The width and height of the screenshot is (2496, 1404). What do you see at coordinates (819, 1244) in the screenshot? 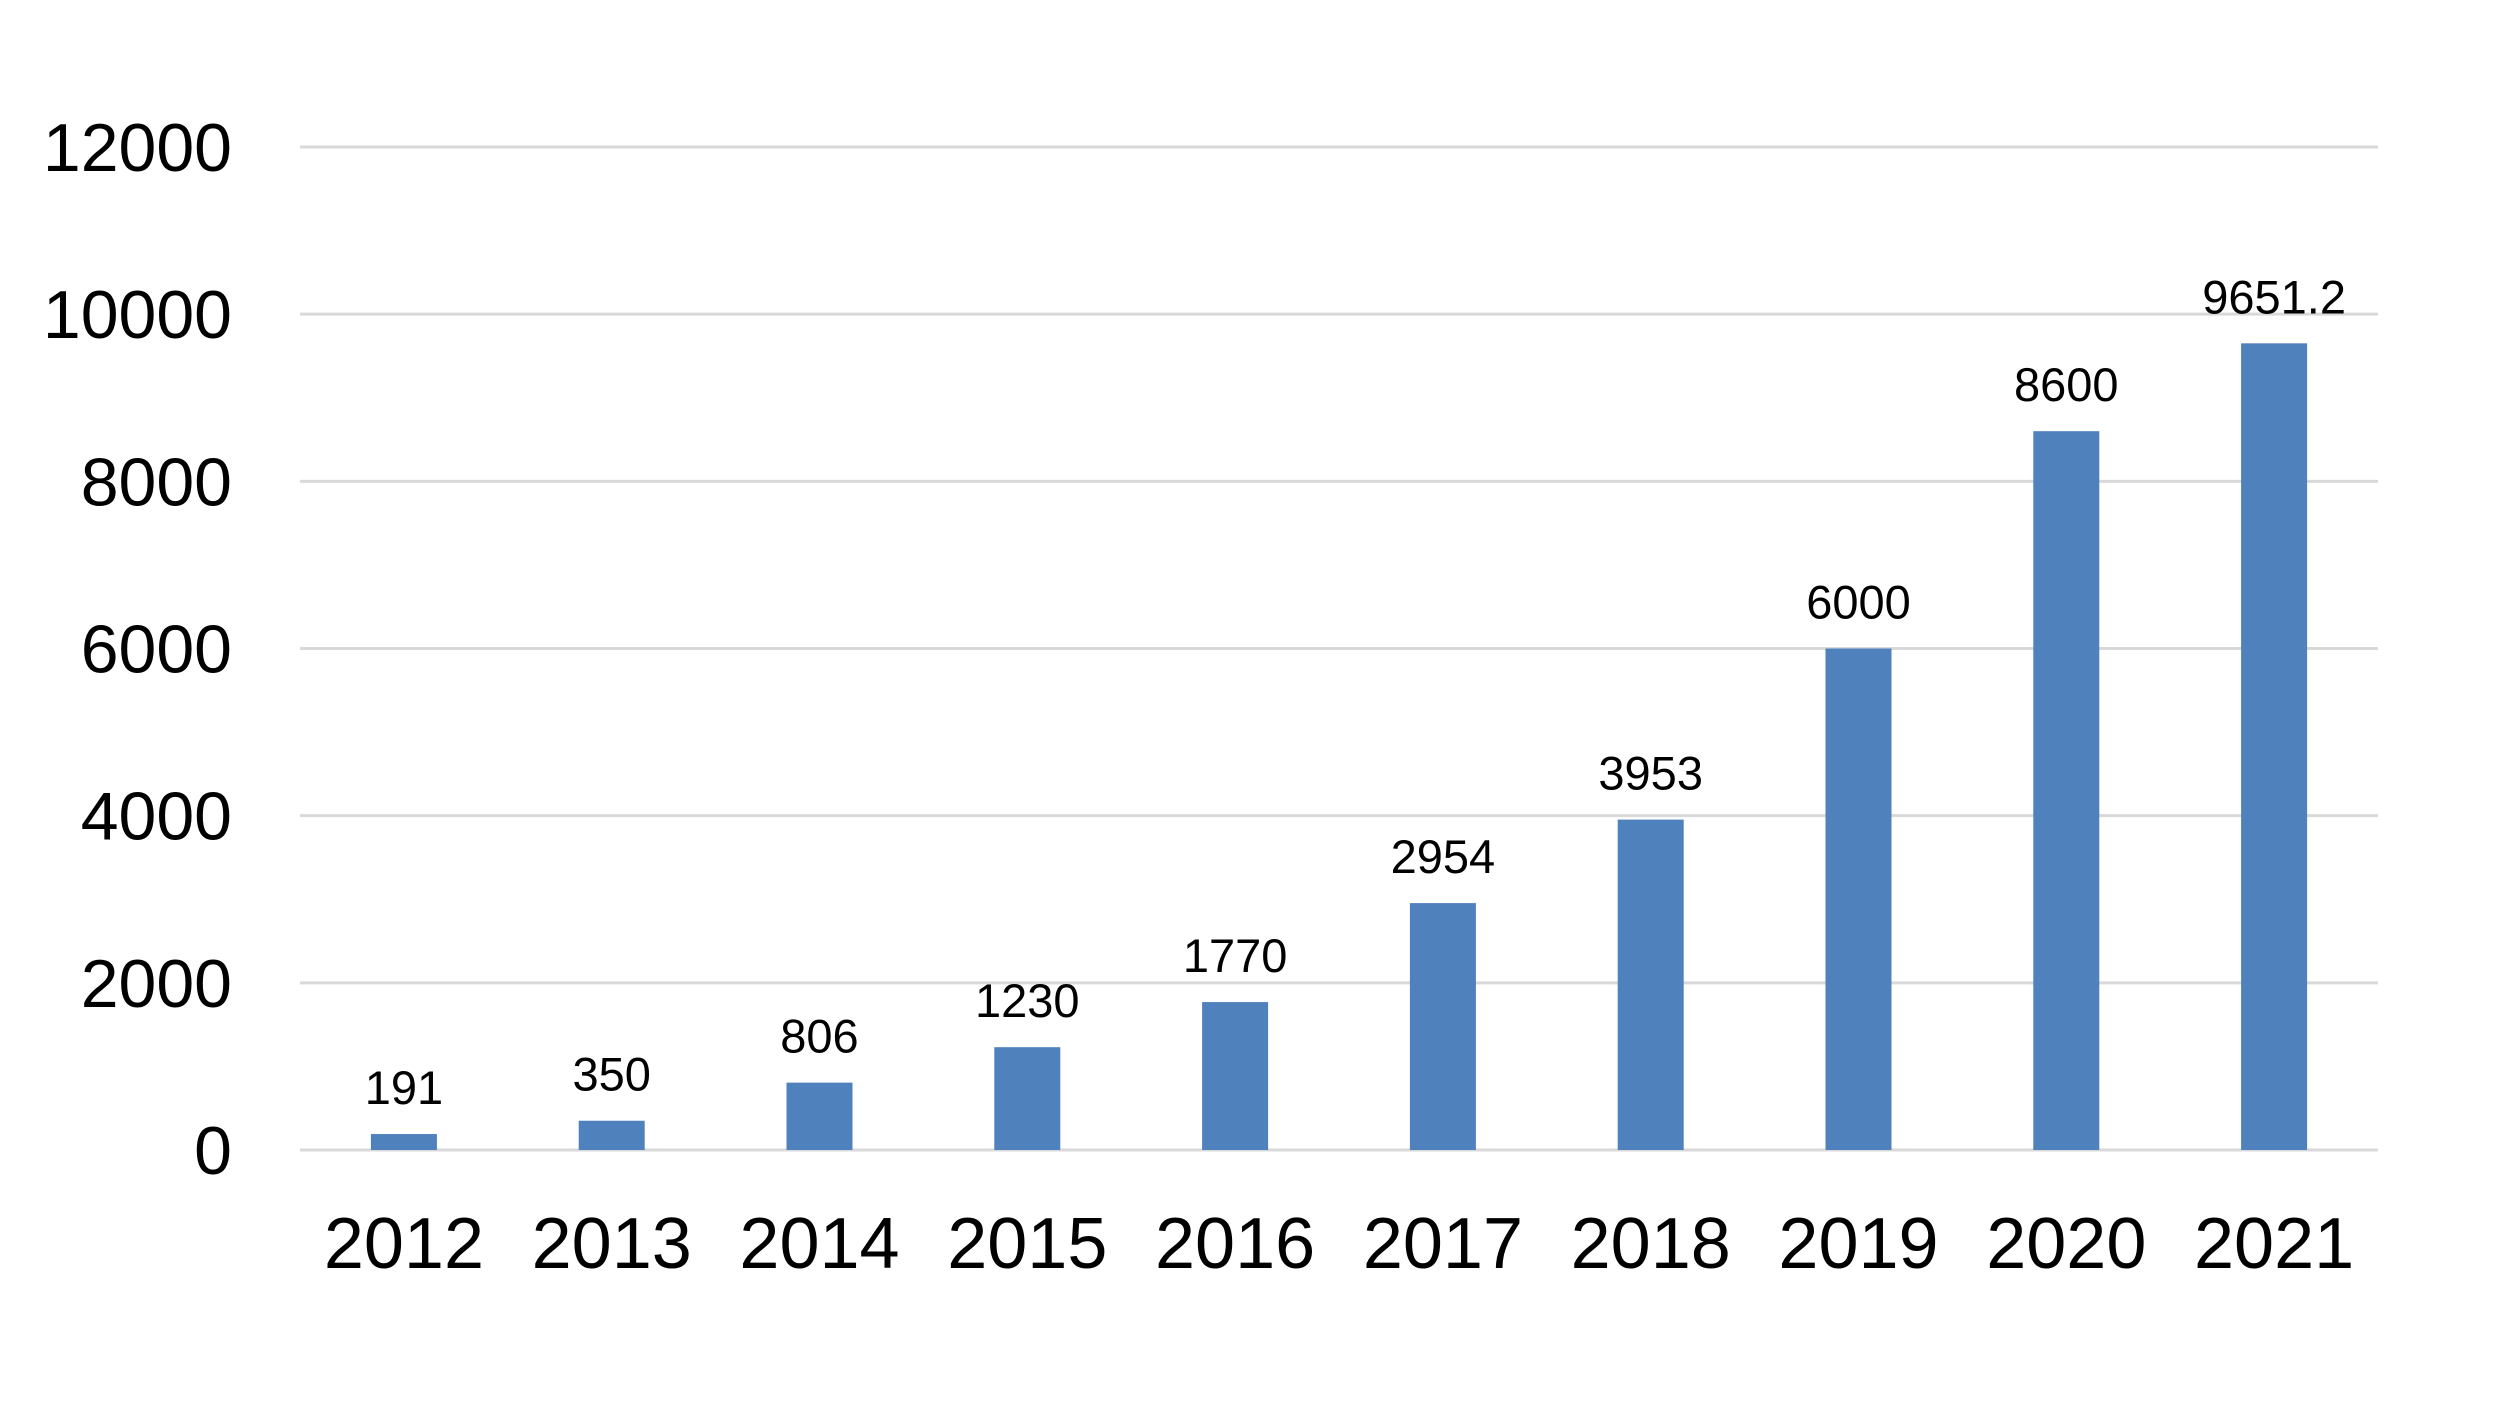
I see `x-tick-label: 2014` at bounding box center [819, 1244].